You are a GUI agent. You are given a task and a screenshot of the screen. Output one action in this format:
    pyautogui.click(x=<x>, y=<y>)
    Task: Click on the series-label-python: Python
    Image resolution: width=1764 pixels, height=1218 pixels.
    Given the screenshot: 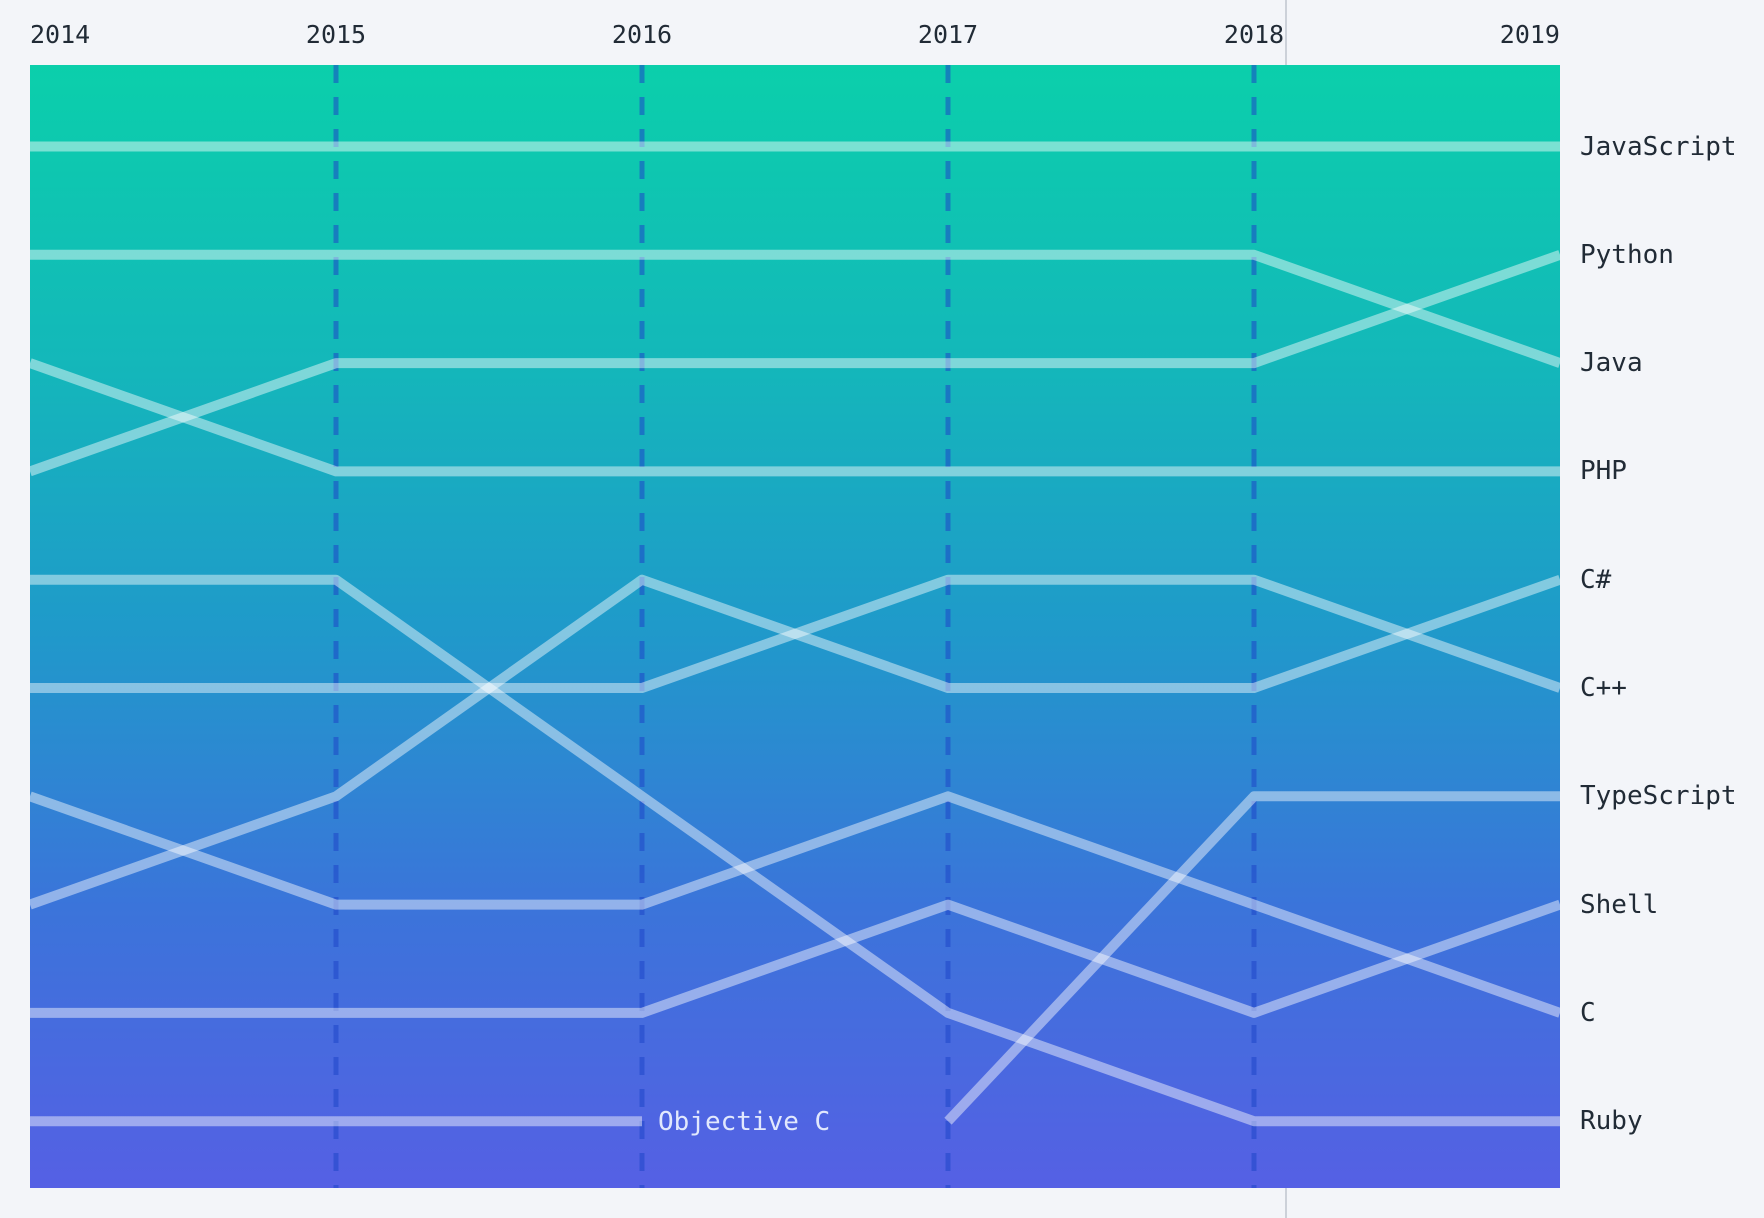 What is the action you would take?
    pyautogui.click(x=1627, y=254)
    